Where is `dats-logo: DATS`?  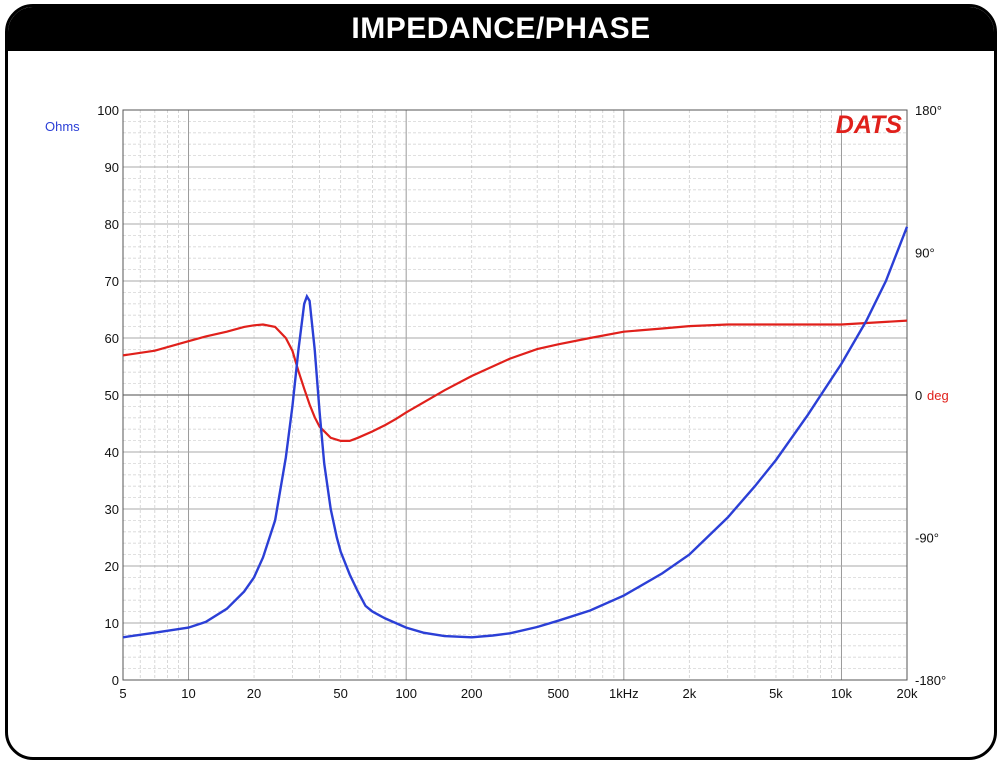
dats-logo: DATS is located at coordinates (869, 125).